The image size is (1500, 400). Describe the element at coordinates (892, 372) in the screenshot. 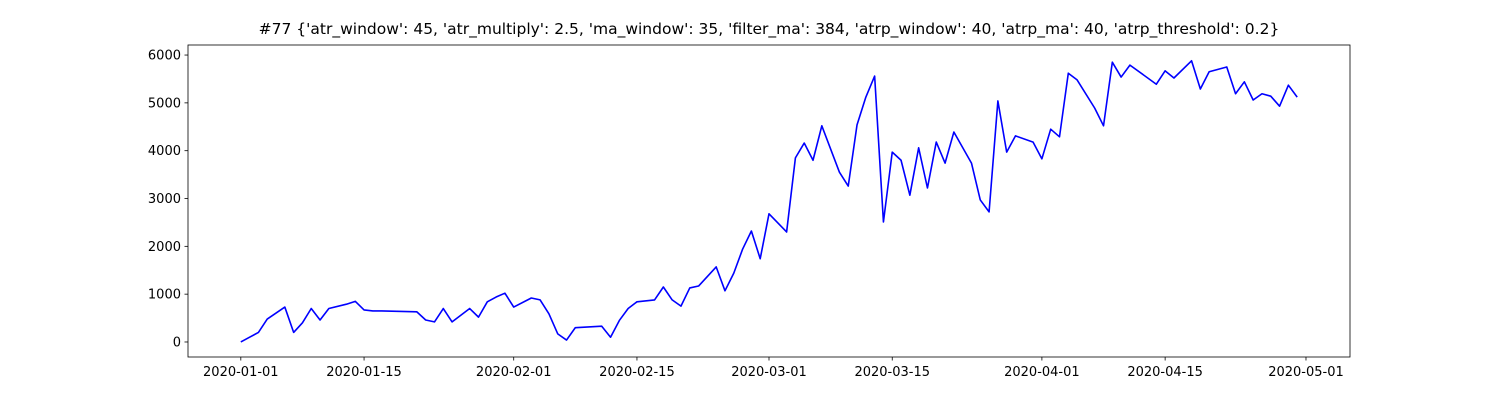

I see `x-tick-label: 2020-03-15` at that location.